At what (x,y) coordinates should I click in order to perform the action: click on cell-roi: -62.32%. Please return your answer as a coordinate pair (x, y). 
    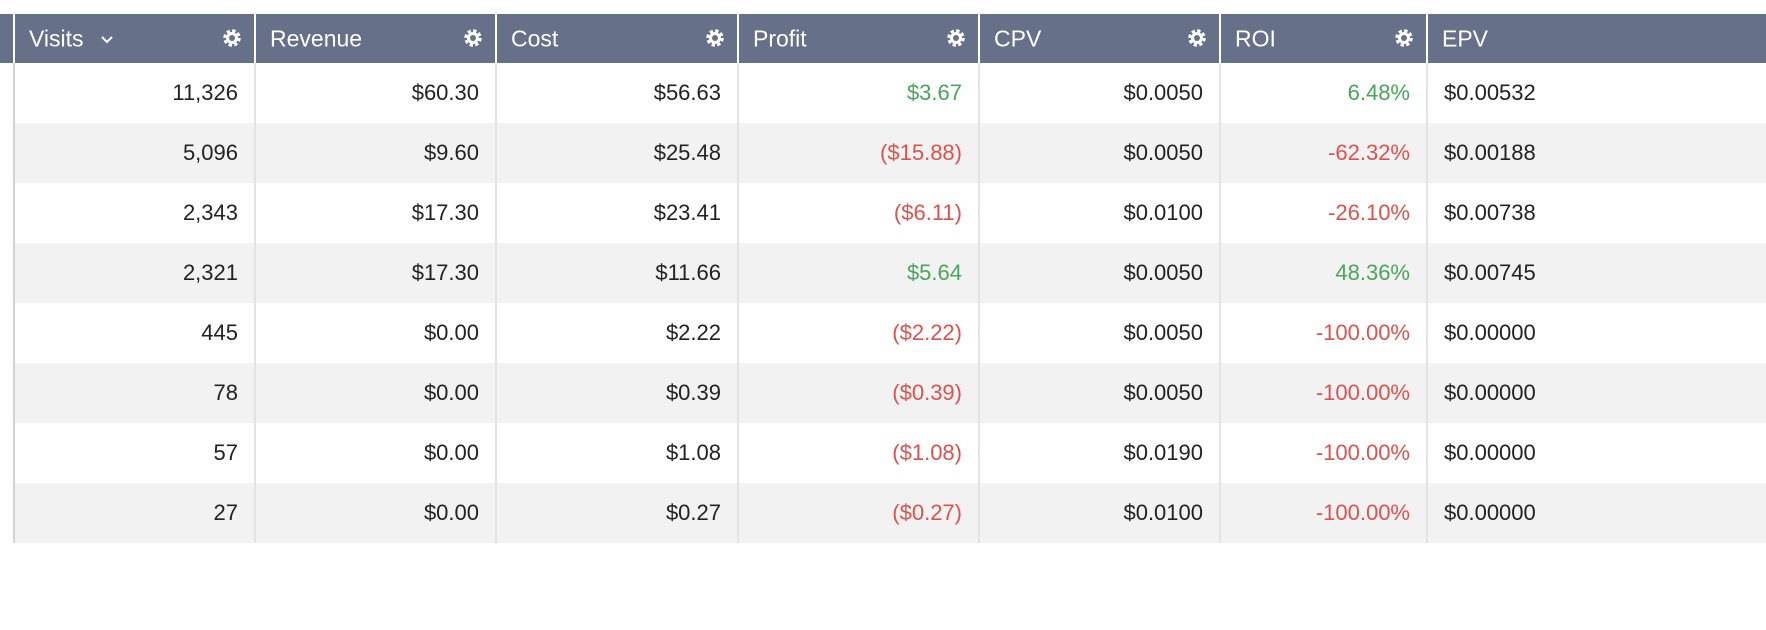
    Looking at the image, I should click on (1323, 153).